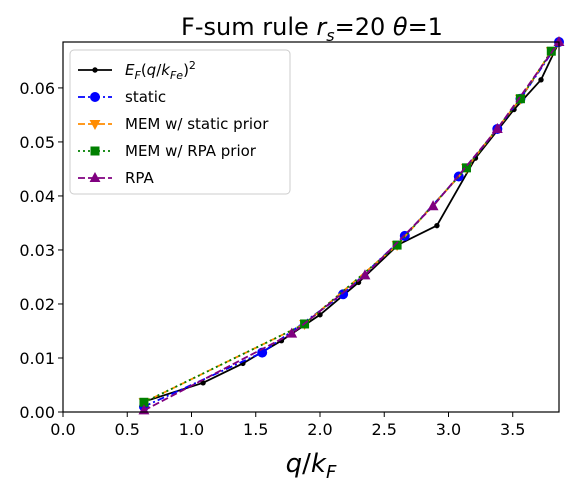  Describe the element at coordinates (191, 429) in the screenshot. I see `x-tick-label: 1.0` at that location.